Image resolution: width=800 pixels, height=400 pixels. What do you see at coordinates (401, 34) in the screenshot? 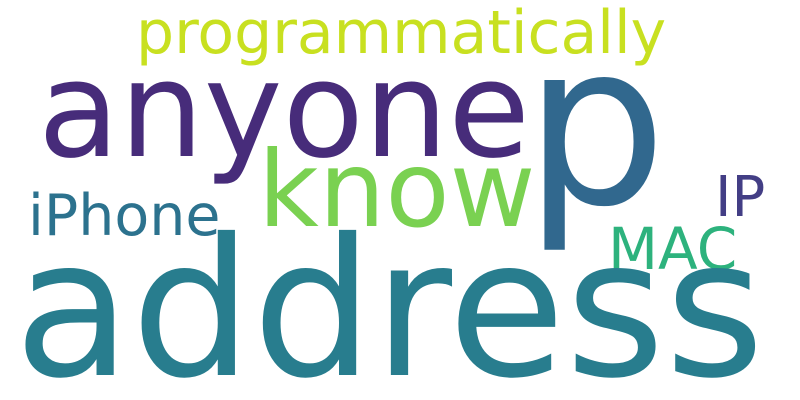
I see `word-programmatically: programmatically` at bounding box center [401, 34].